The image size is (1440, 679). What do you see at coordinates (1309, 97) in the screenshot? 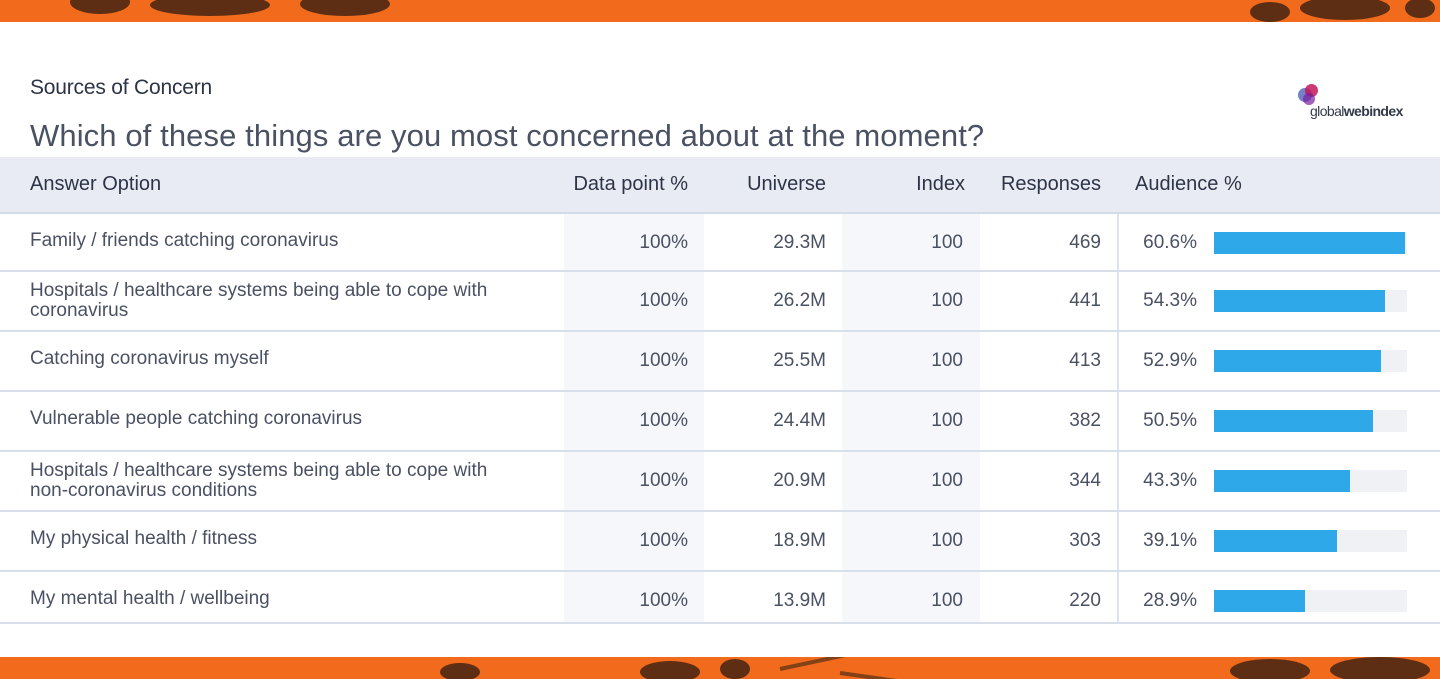
I see `logo-dots-icon` at bounding box center [1309, 97].